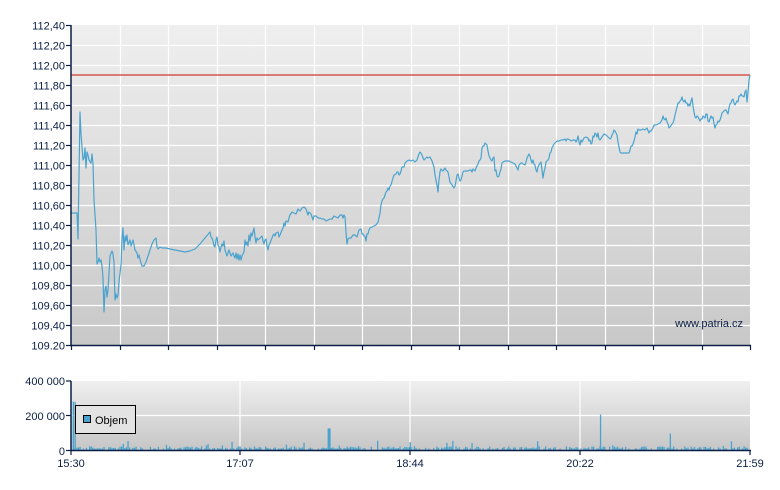 This screenshot has height=490, width=780. What do you see at coordinates (48, 67) in the screenshot?
I see `price-y-tick-label: 112,00` at bounding box center [48, 67].